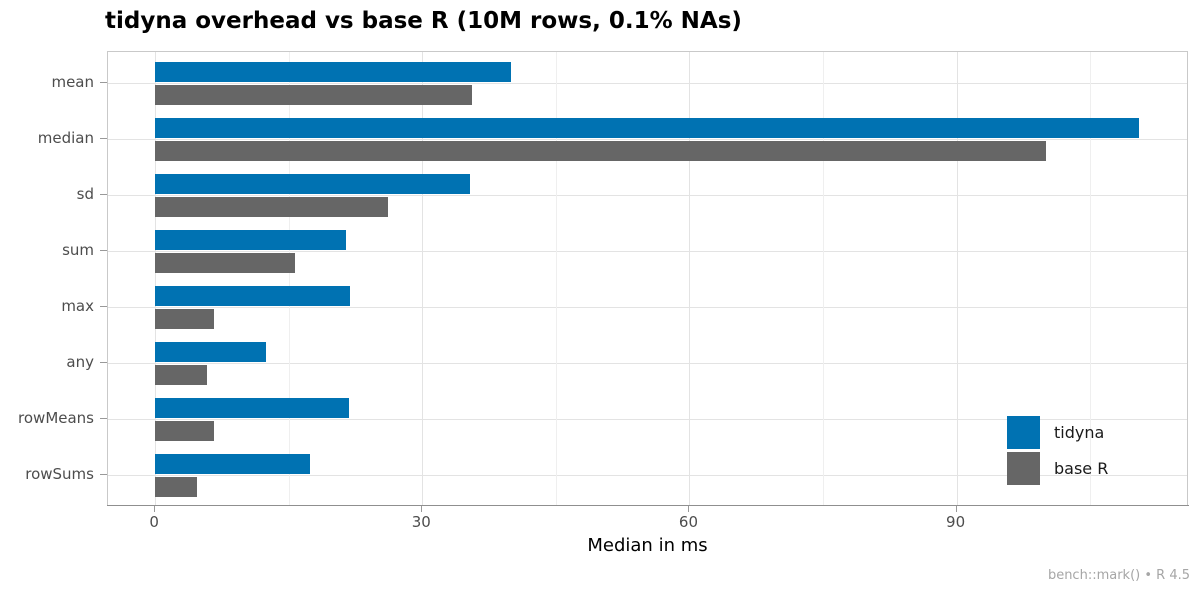  Describe the element at coordinates (85, 194) in the screenshot. I see `y-tick-label-sd: sd` at that location.